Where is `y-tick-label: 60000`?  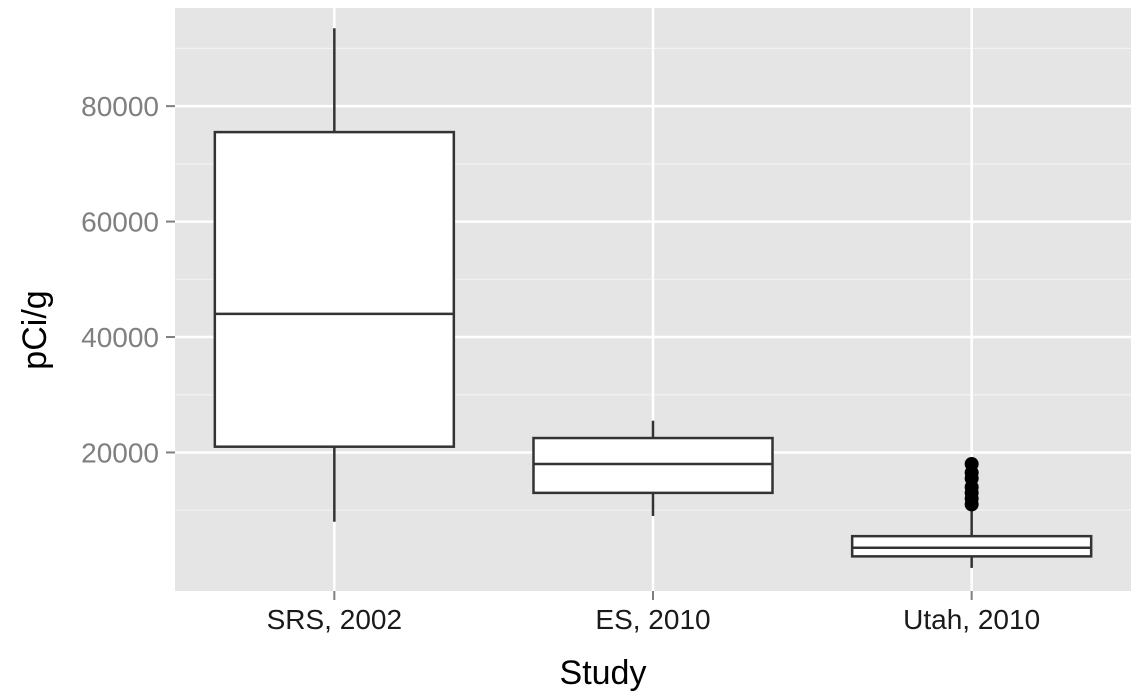 y-tick-label: 60000 is located at coordinates (120, 222).